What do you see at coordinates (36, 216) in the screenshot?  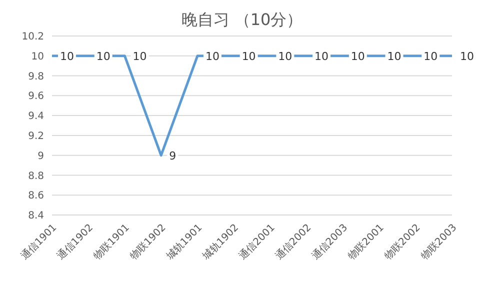 I see `y-tick-label: 8.4` at bounding box center [36, 216].